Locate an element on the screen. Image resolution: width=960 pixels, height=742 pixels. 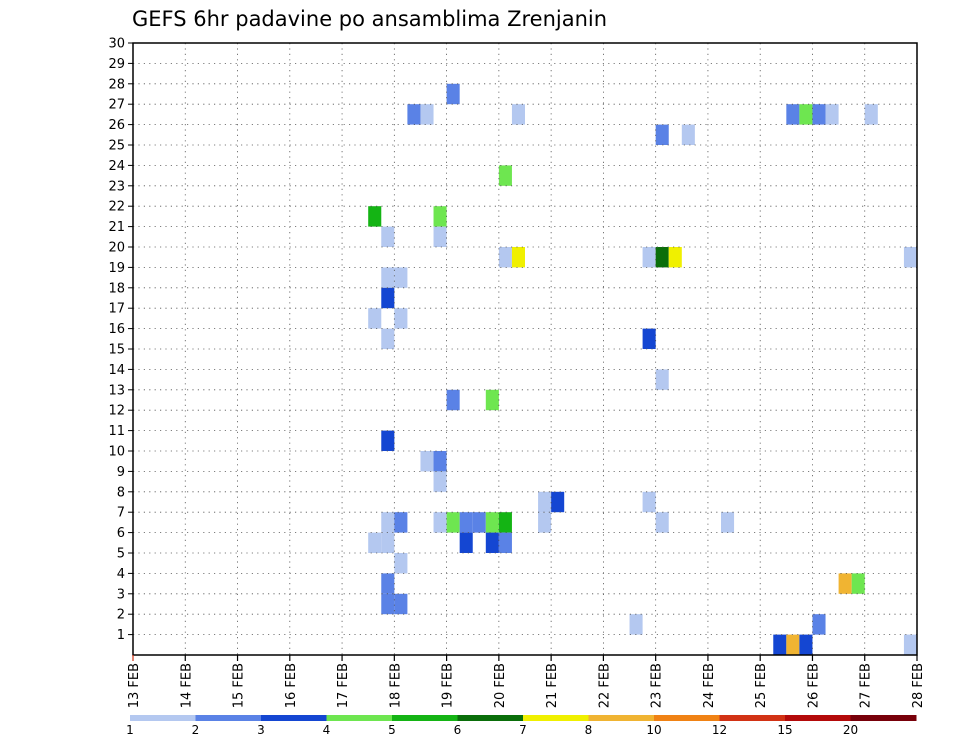
y-tick-label: 24 is located at coordinates (116, 166).